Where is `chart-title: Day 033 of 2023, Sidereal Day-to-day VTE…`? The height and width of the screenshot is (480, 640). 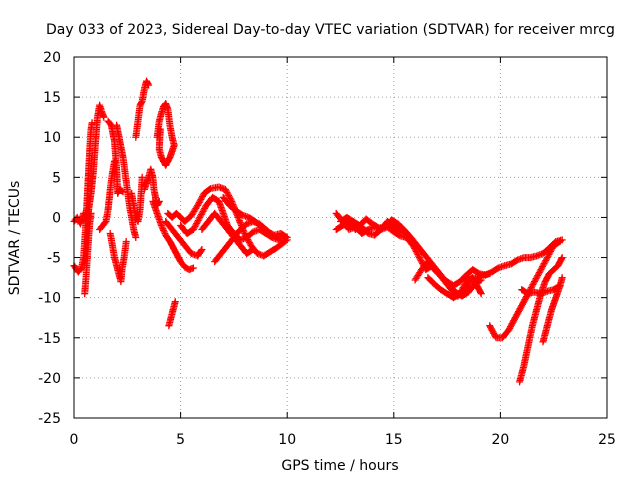 chart-title: Day 033 of 2023, Sidereal Day-to-day VTE… is located at coordinates (330, 30).